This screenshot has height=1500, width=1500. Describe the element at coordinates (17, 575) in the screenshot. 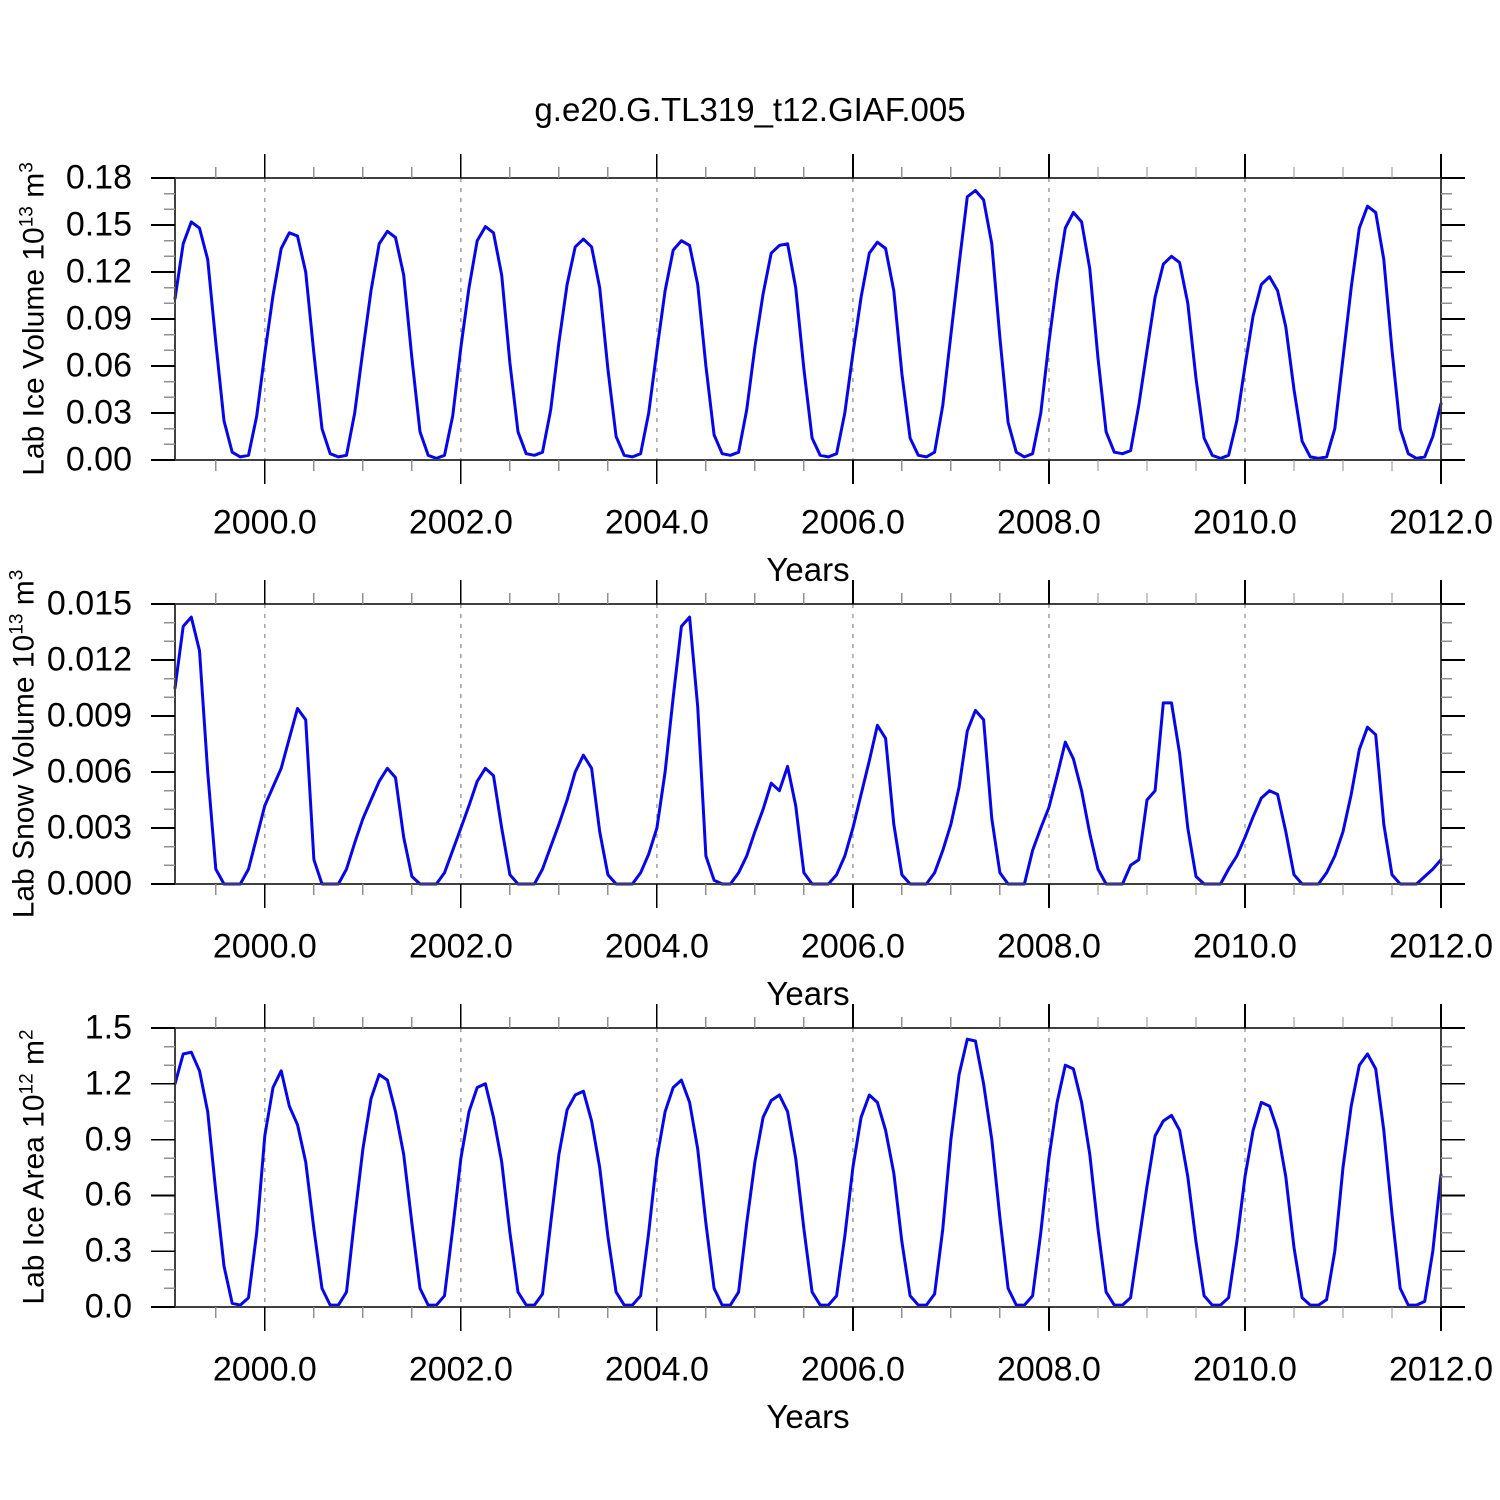

I see `y-axis-title-superscript: 3` at that location.